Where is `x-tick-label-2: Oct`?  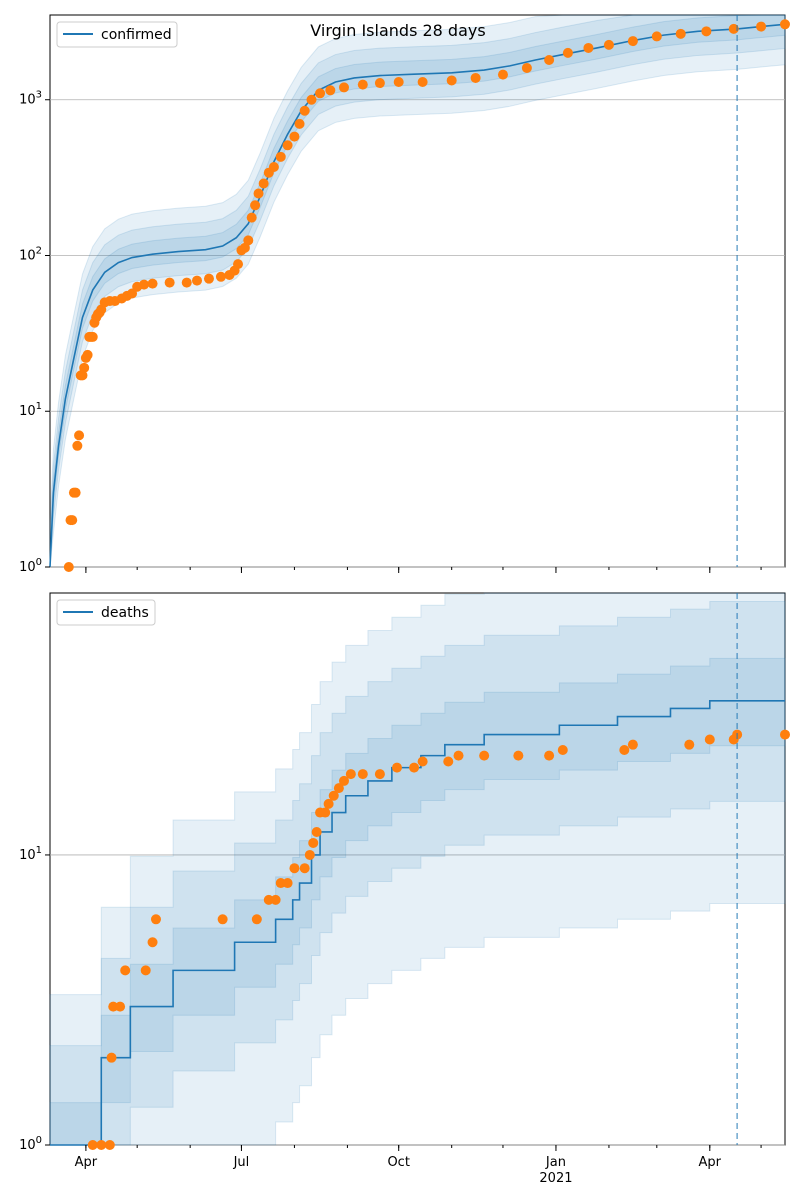 x-tick-label-2: Oct is located at coordinates (398, 1162).